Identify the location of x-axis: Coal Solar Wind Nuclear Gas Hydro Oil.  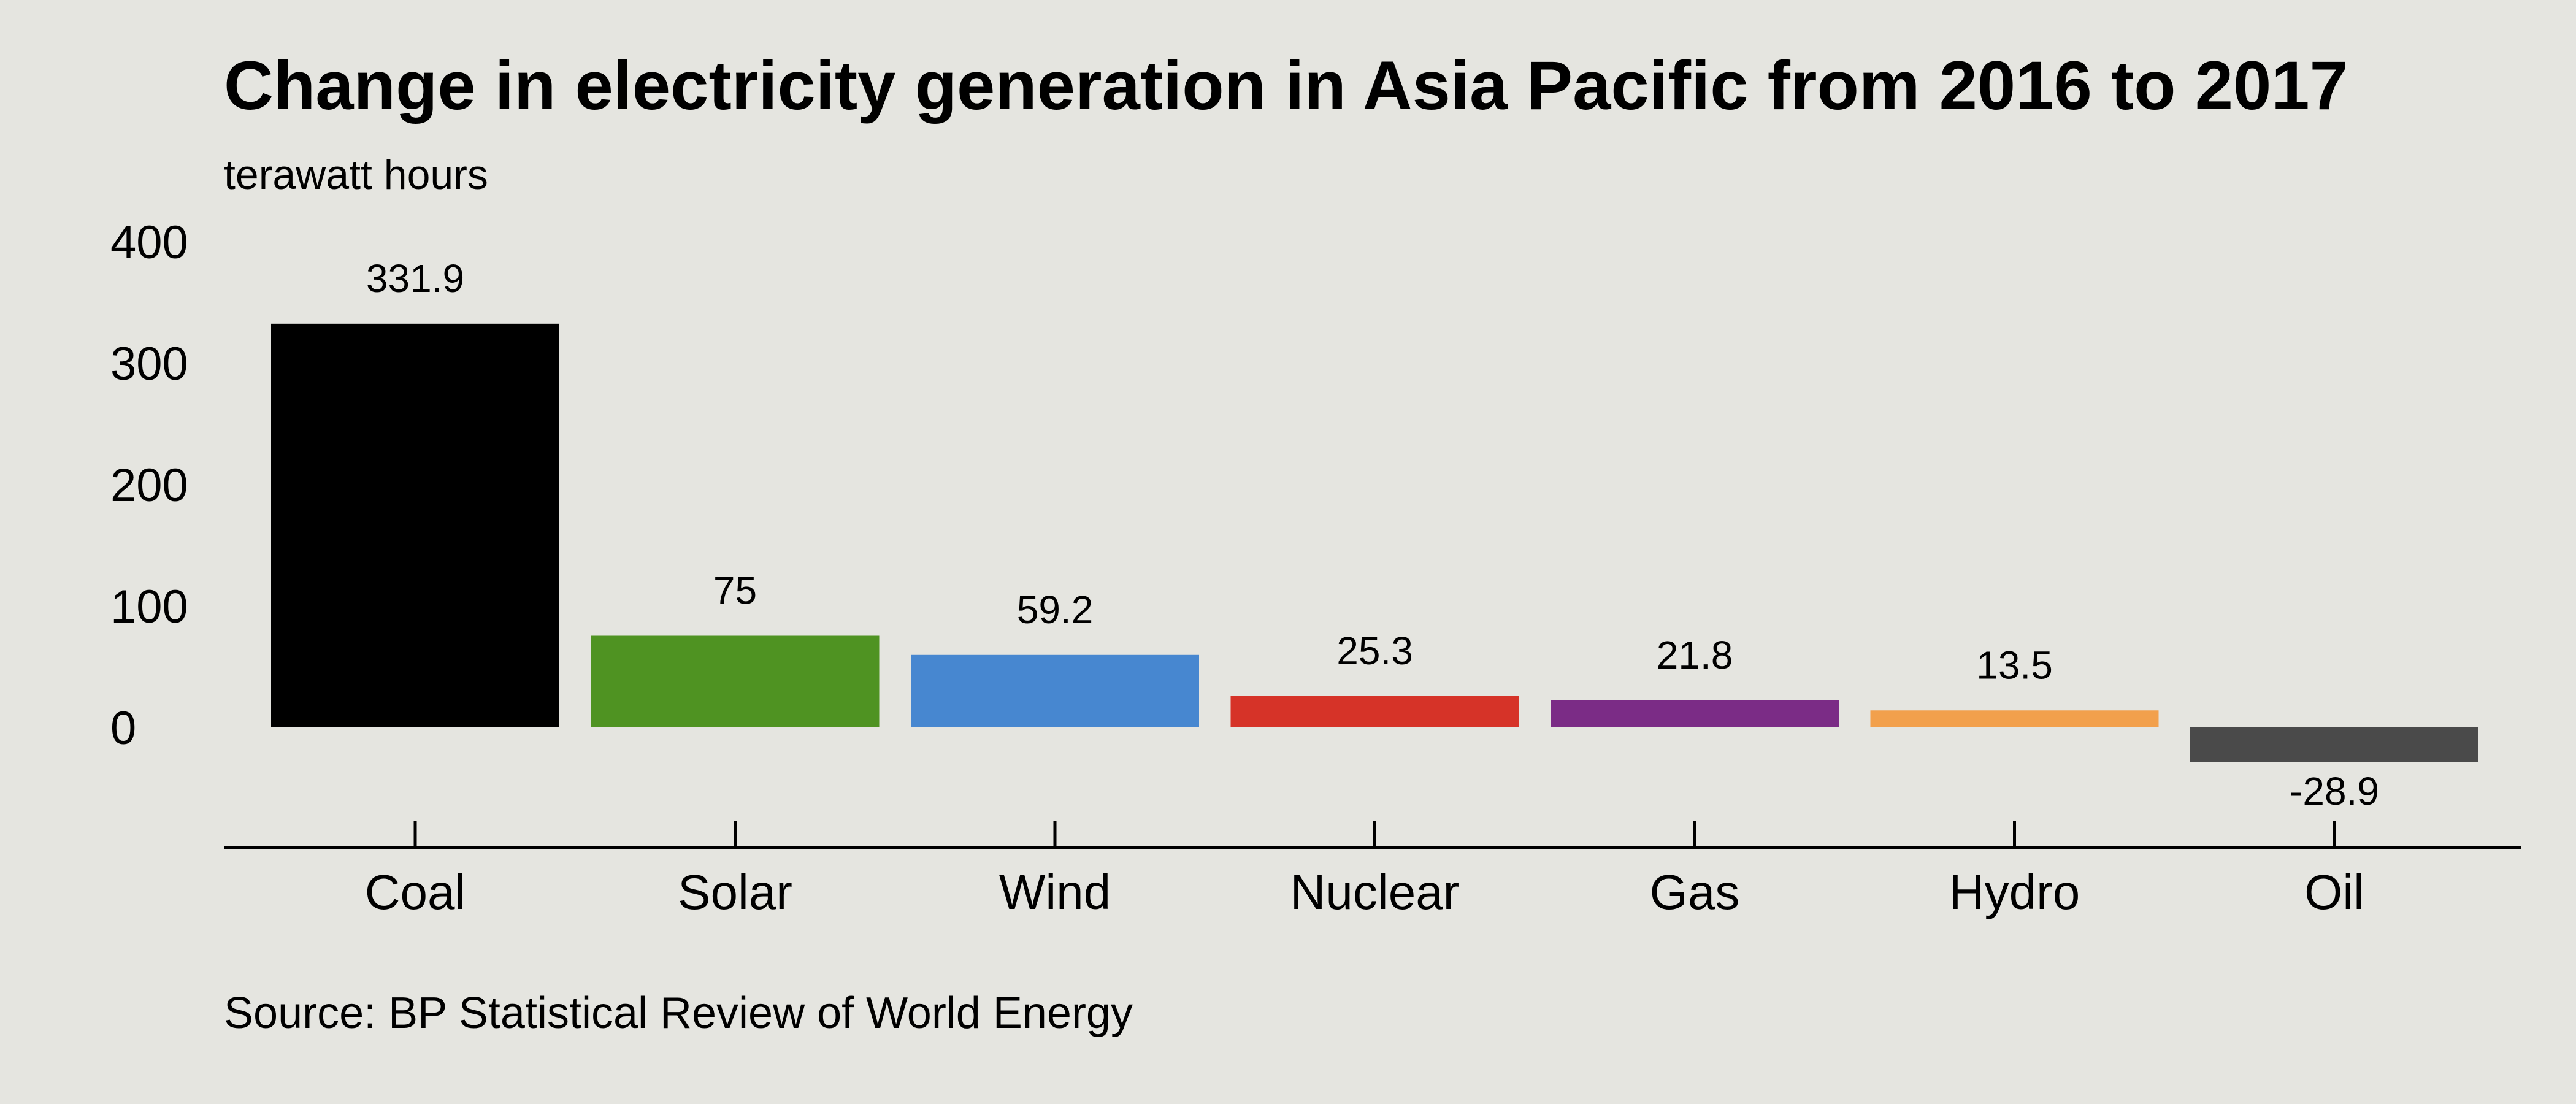
(1372, 870).